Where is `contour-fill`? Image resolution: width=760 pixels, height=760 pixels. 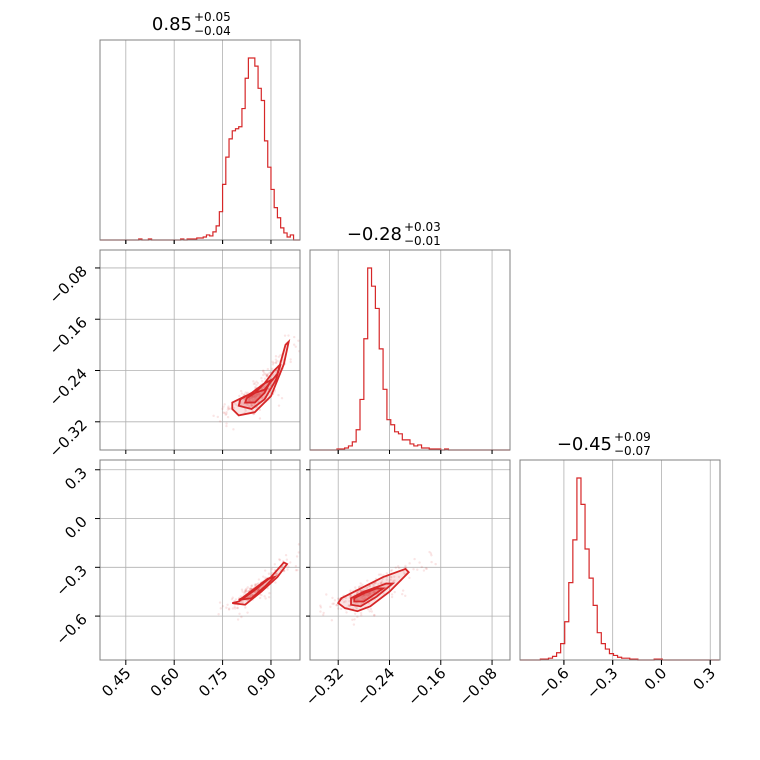 contour-fill is located at coordinates (259, 386).